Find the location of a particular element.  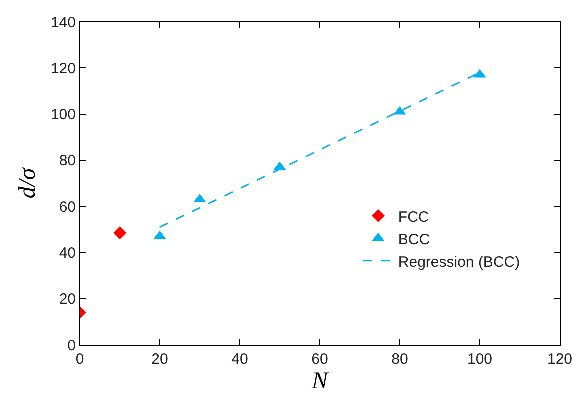

x-tick-label: 80 is located at coordinates (400, 359).